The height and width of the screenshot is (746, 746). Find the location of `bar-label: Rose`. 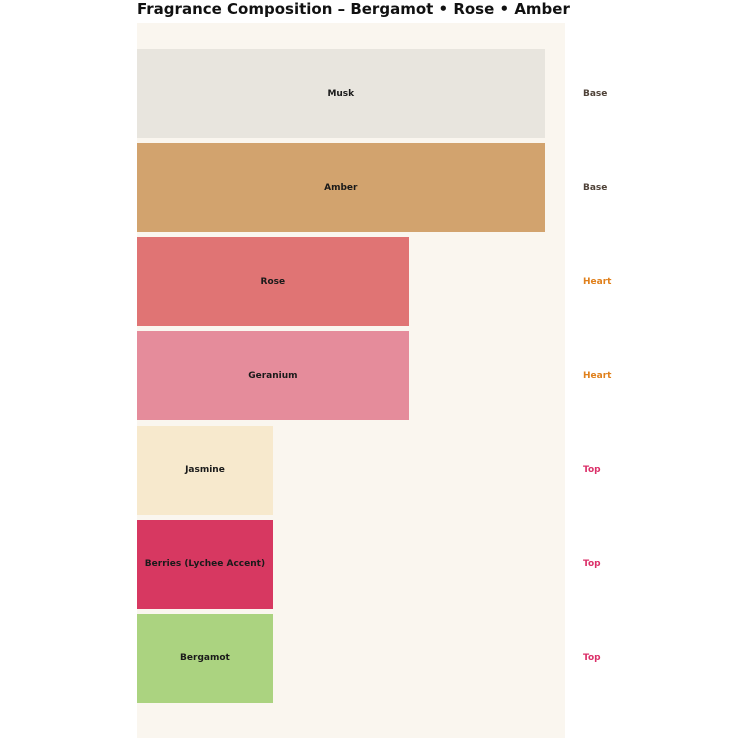

bar-label: Rose is located at coordinates (273, 281).